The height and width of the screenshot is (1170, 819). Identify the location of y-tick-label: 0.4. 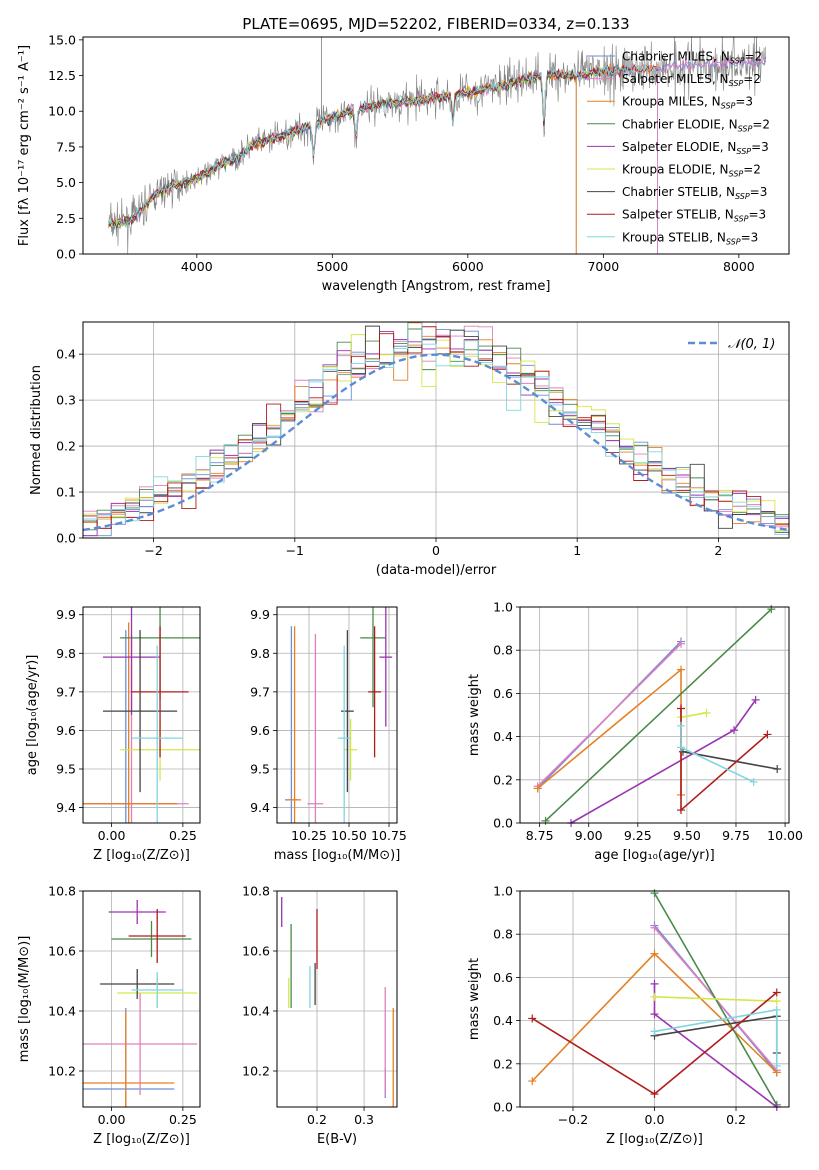
(503, 1020).